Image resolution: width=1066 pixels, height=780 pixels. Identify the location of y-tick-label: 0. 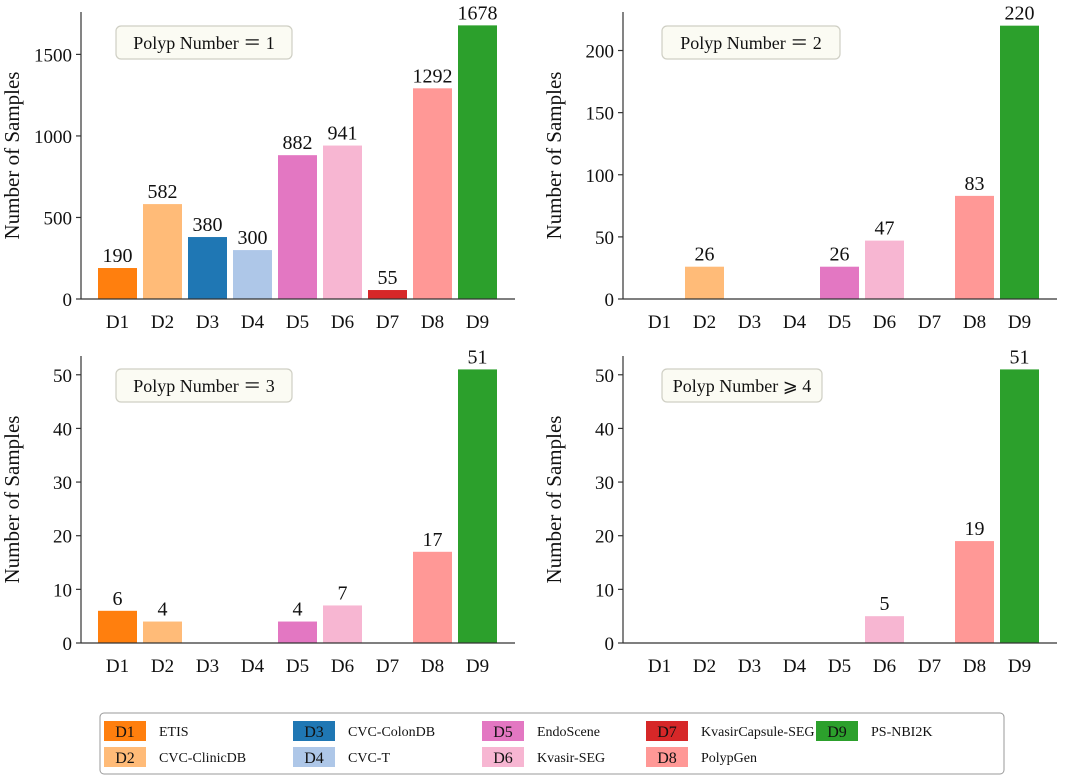
(68, 300).